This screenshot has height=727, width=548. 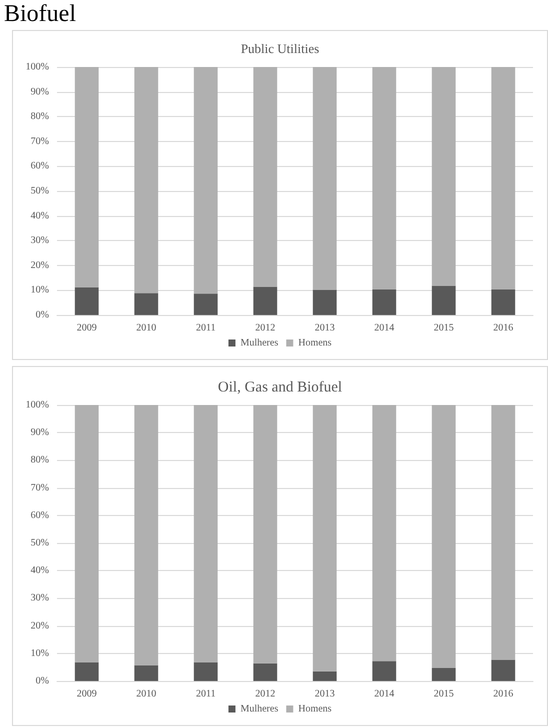 I want to click on chart-title: Public Utilities, so click(x=280, y=48).